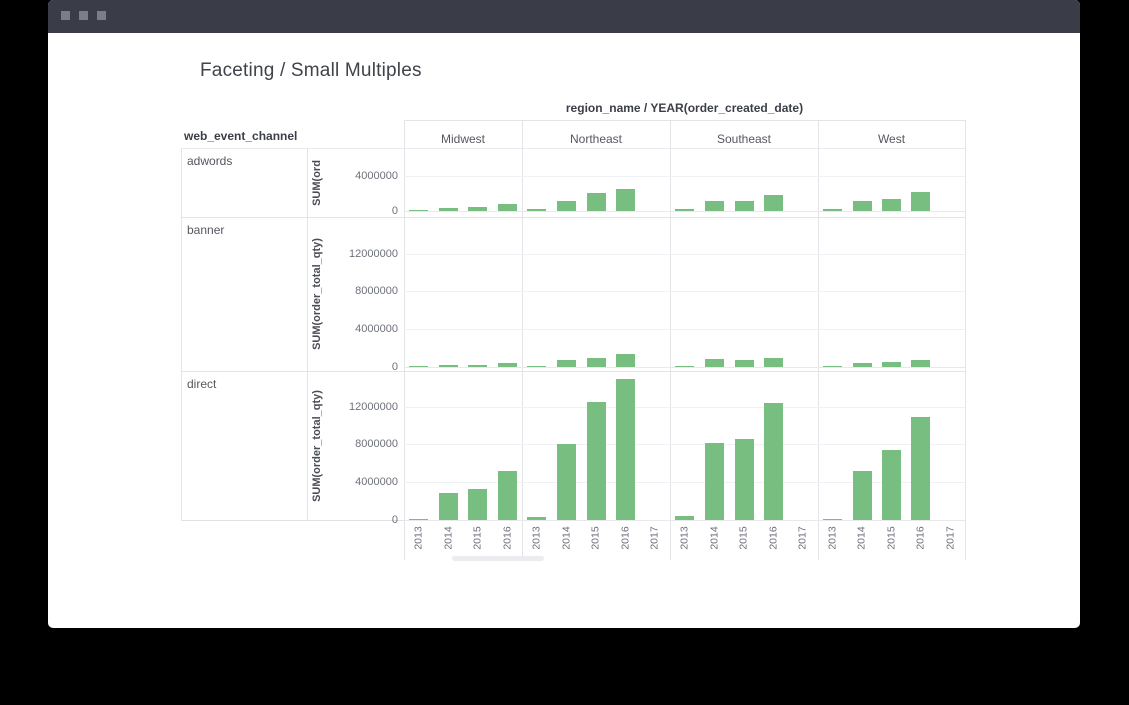 The image size is (1129, 705). What do you see at coordinates (181, 334) in the screenshot?
I see `label-column-left-border` at bounding box center [181, 334].